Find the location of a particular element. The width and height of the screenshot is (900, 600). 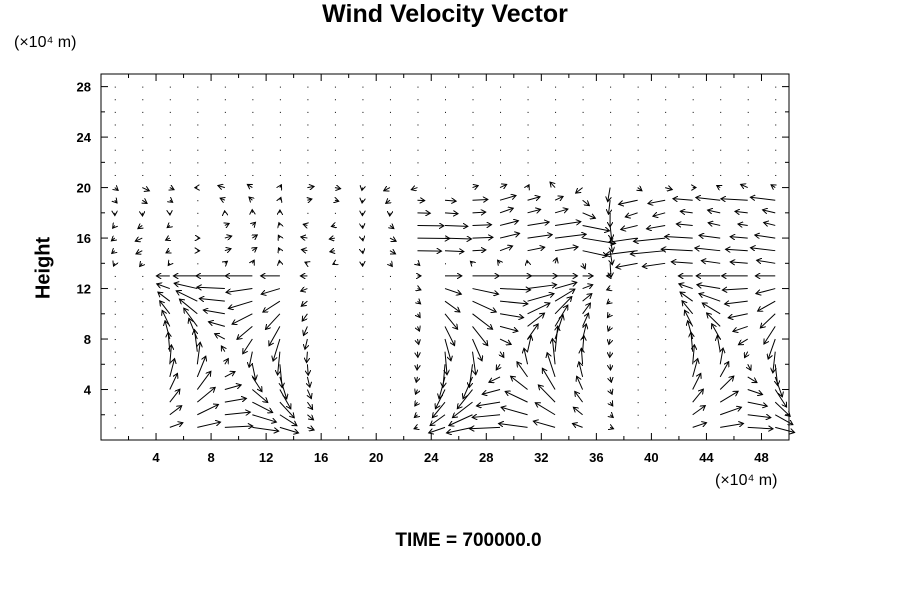

x-tick-label: 20 is located at coordinates (376, 457).